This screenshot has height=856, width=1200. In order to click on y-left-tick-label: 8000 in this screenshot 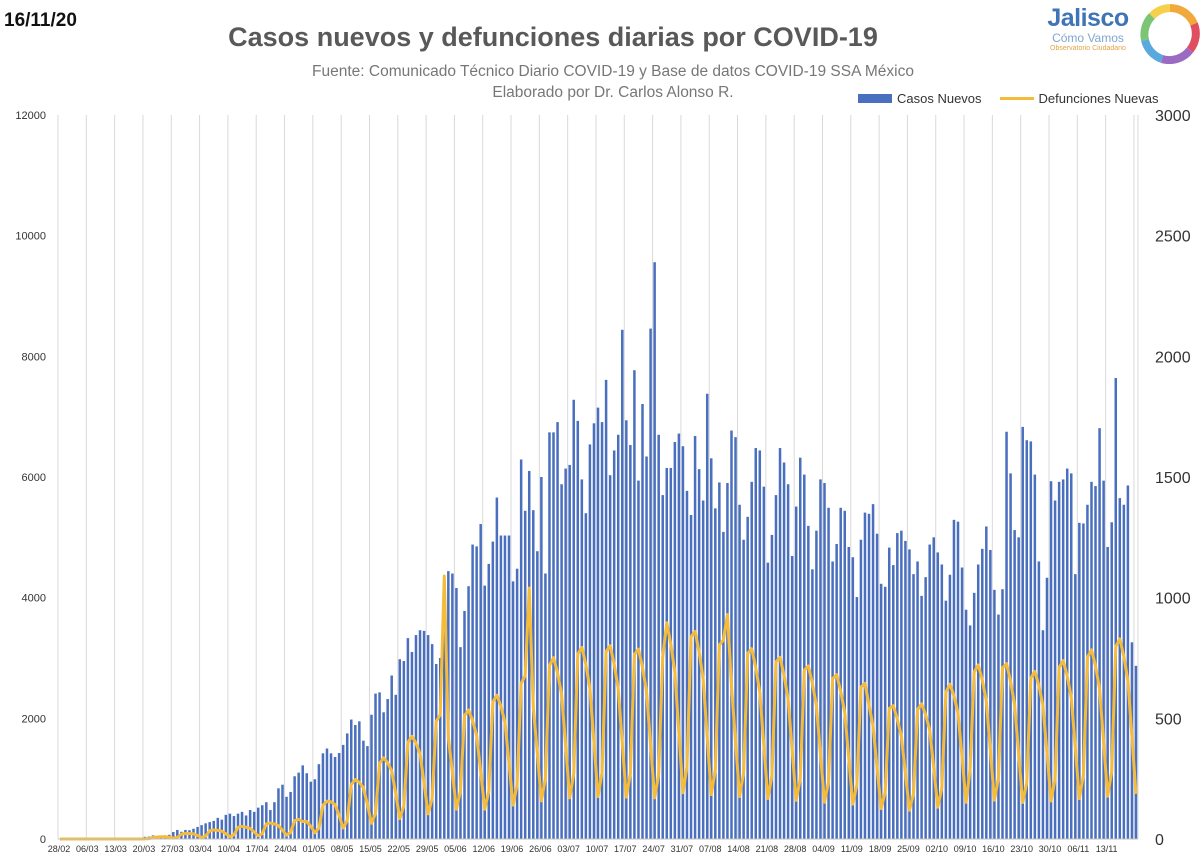, I will do `click(34, 357)`.